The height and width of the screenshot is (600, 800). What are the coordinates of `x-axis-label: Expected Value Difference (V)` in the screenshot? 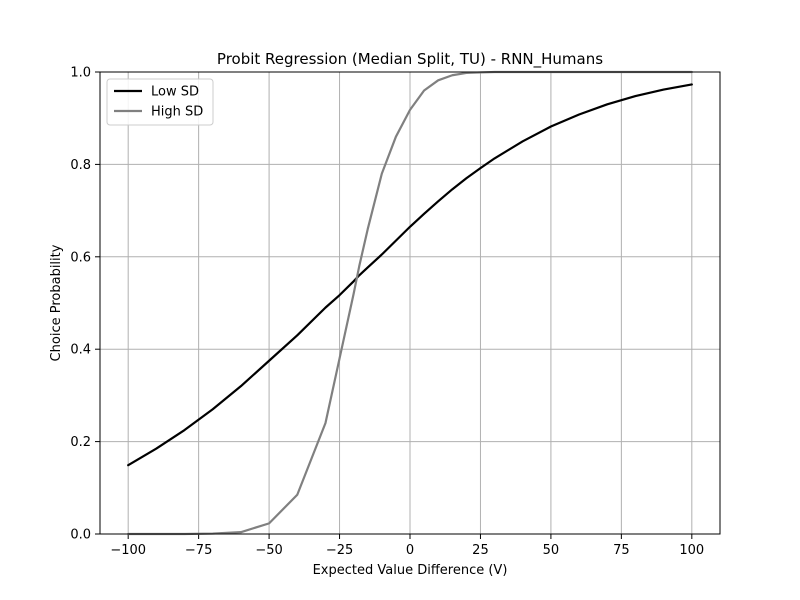 It's located at (410, 570).